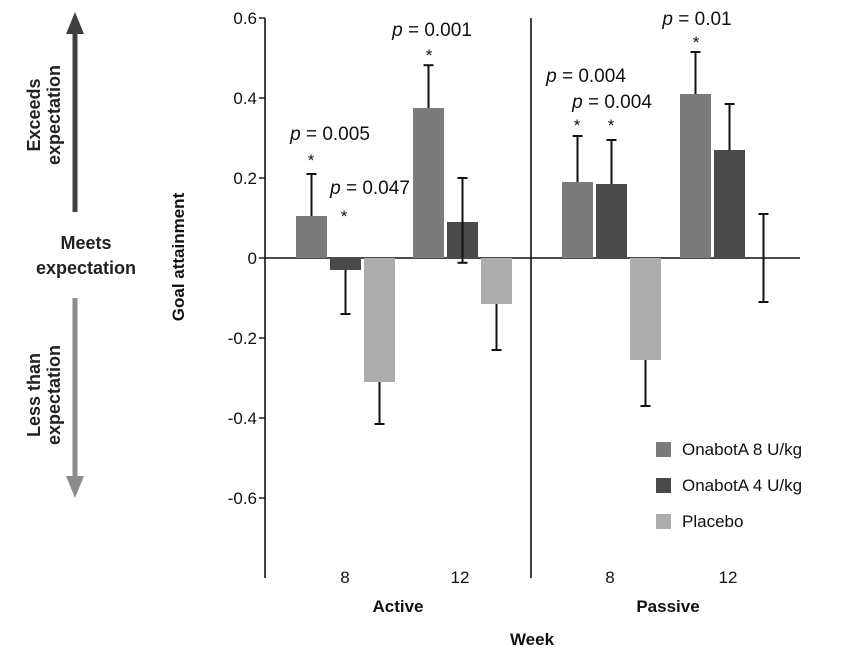 The height and width of the screenshot is (653, 845). What do you see at coordinates (34, 114) in the screenshot?
I see `exceeds-label-line1: Exceeds` at bounding box center [34, 114].